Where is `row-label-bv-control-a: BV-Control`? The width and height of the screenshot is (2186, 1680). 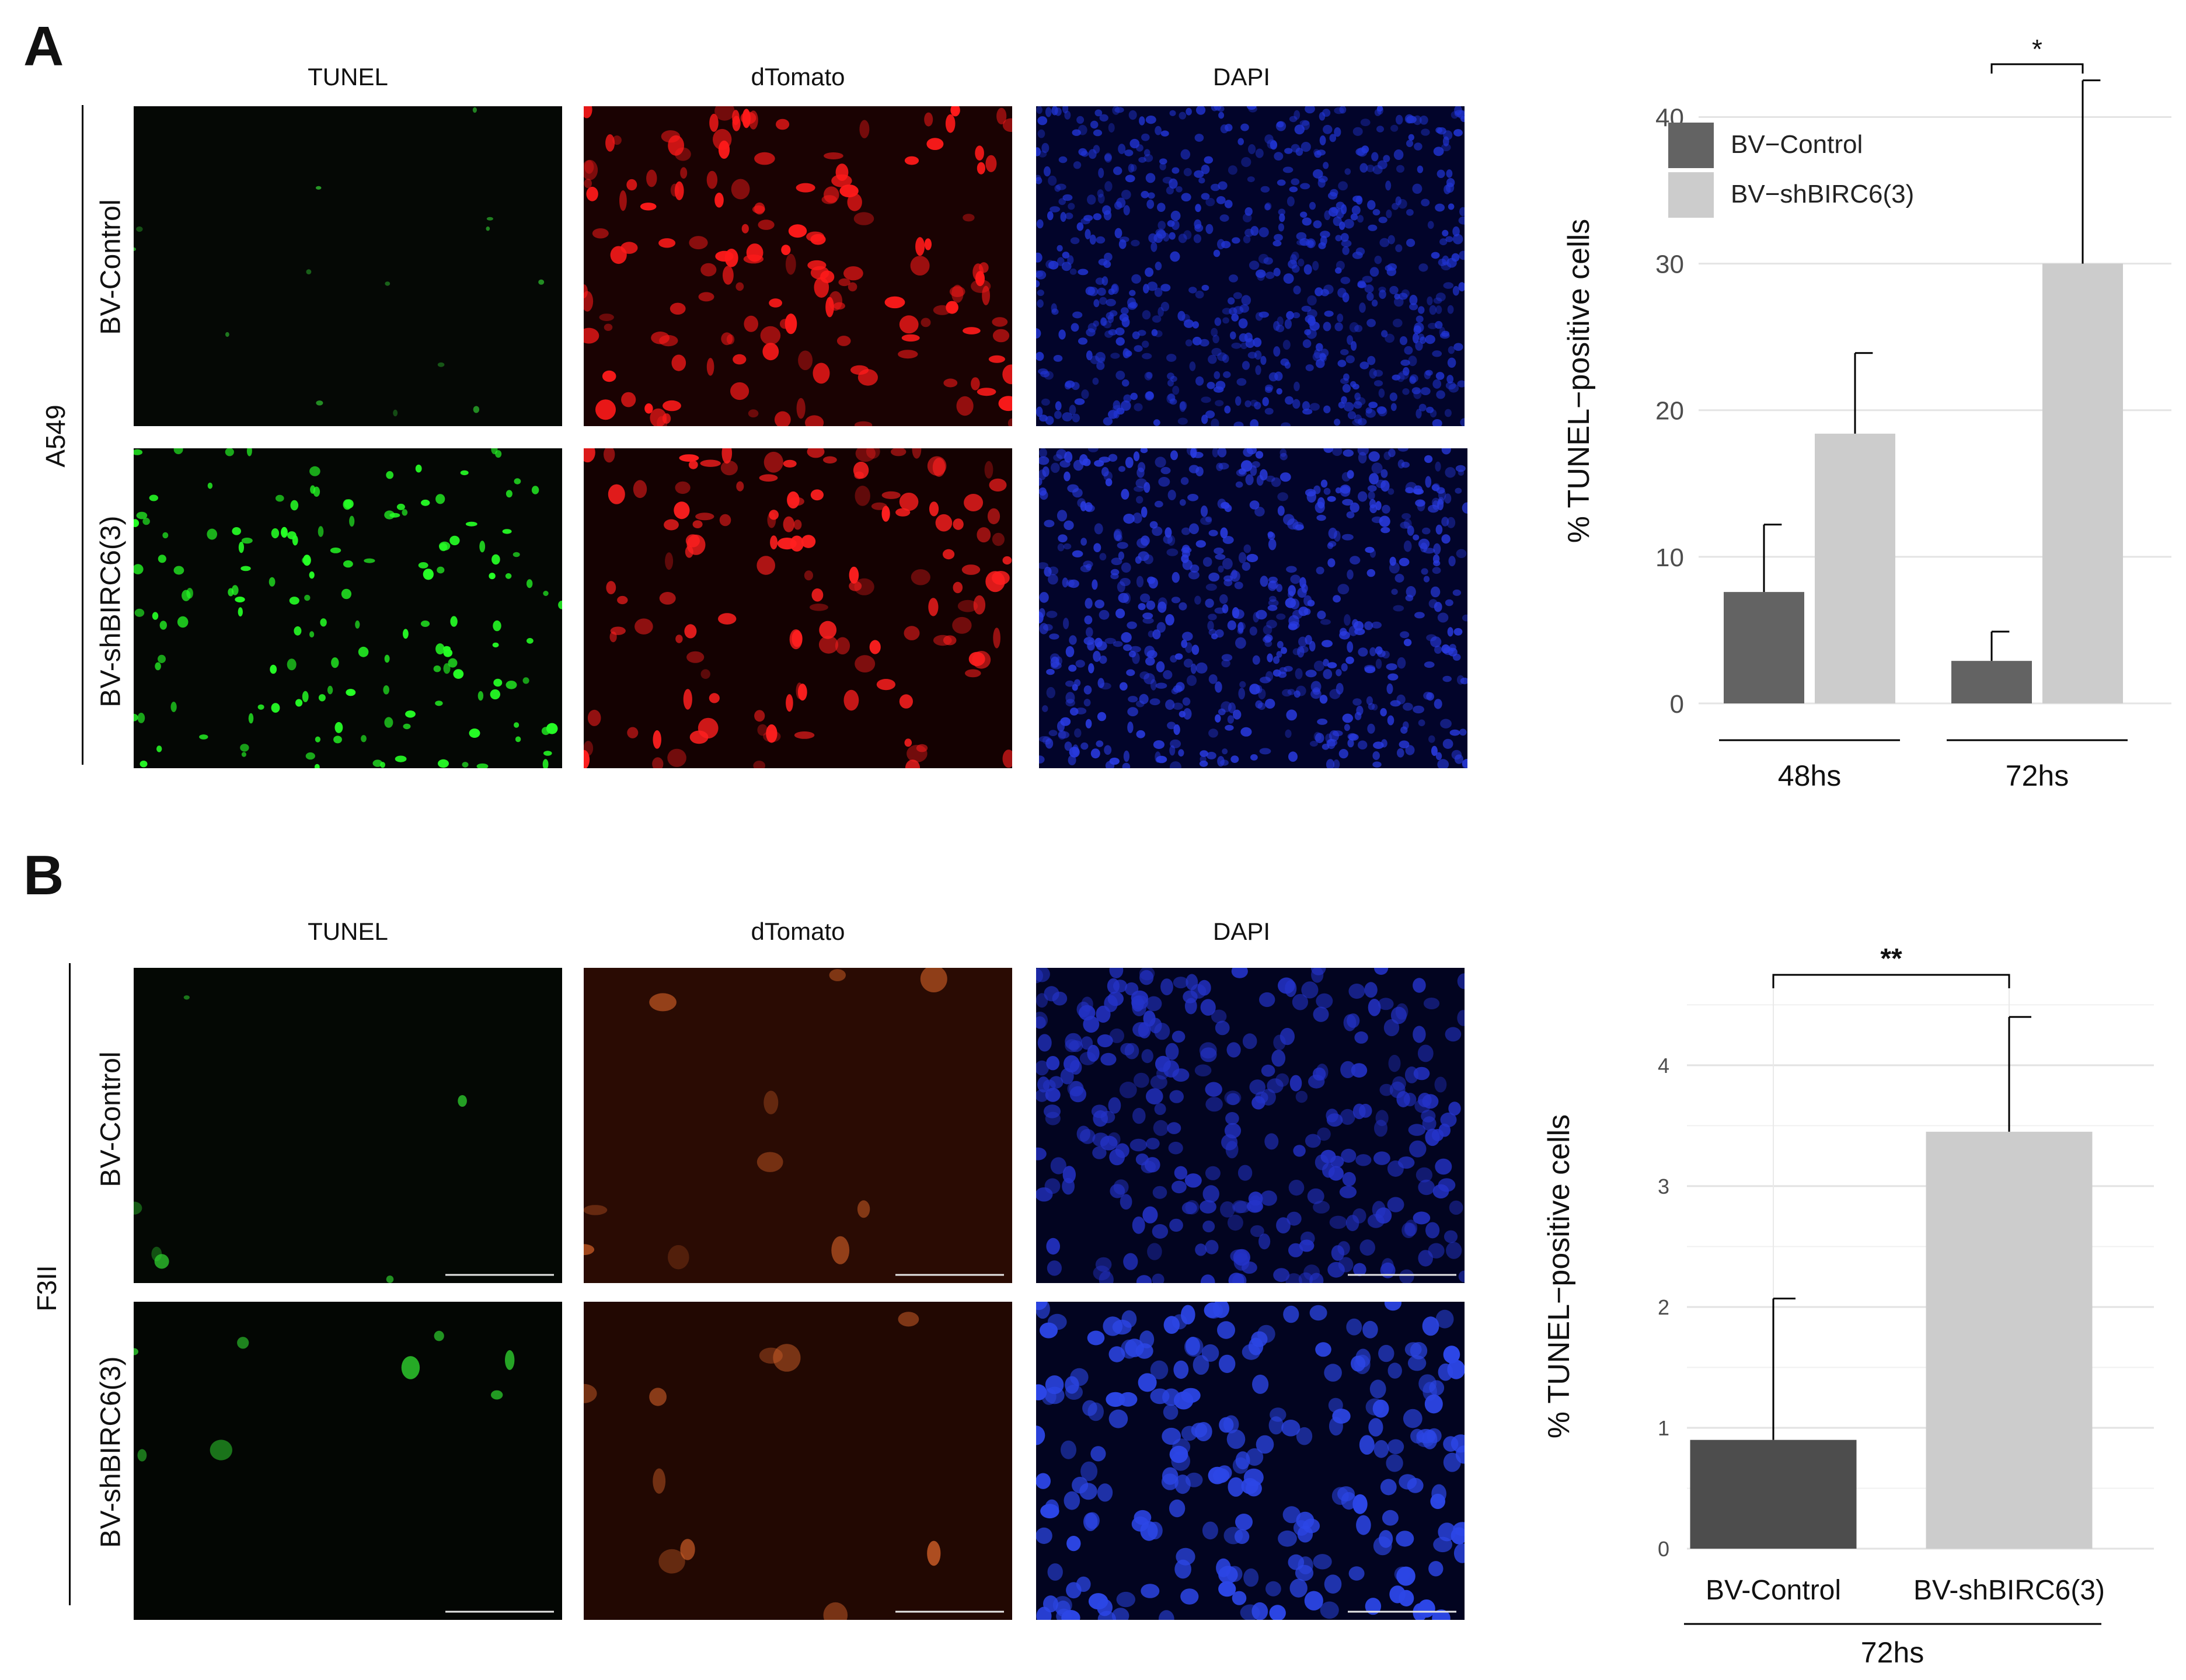
row-label-bv-control-a: BV-Control is located at coordinates (111, 267).